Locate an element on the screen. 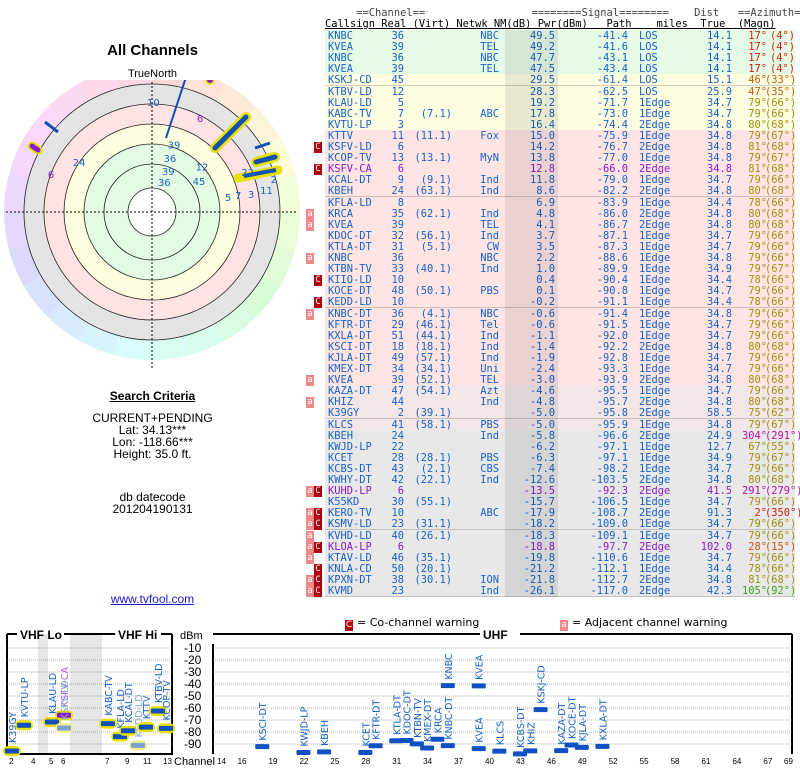 This screenshot has width=800, height=768. cell-pwr: -109.1 is located at coordinates (609, 535).